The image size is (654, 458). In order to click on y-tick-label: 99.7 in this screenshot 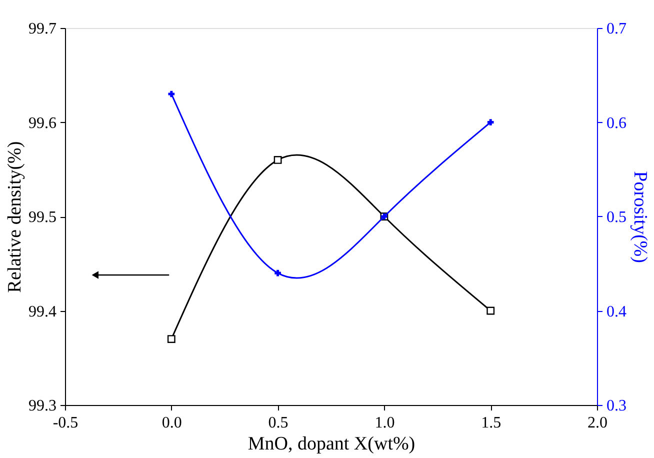, I will do `click(42, 29)`.